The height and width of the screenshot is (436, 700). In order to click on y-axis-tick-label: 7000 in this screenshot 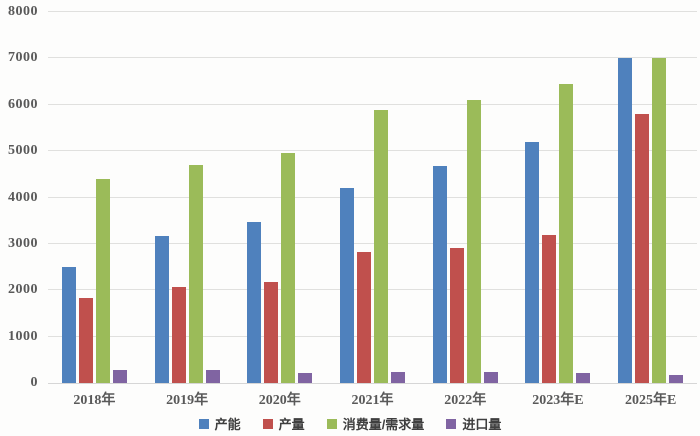, I will do `click(23, 58)`.